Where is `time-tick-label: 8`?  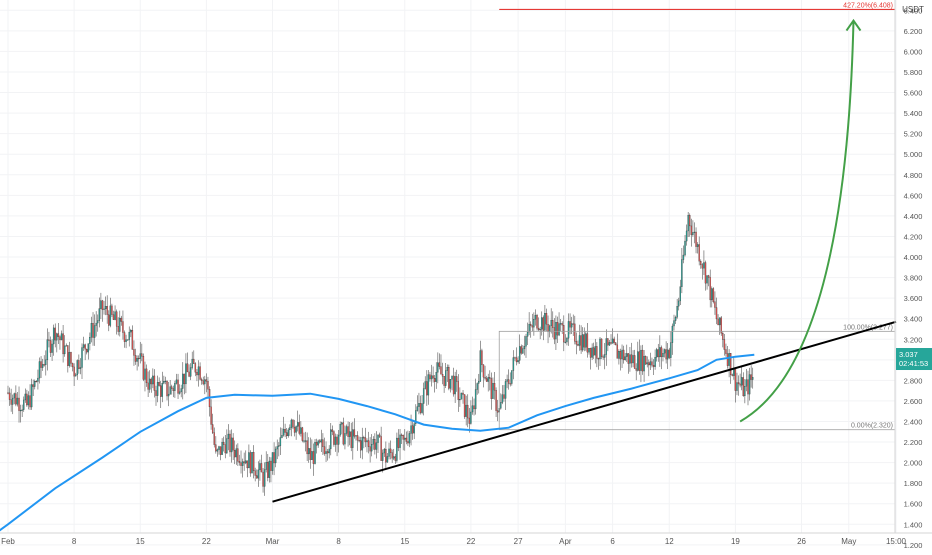 time-tick-label: 8 is located at coordinates (74, 541).